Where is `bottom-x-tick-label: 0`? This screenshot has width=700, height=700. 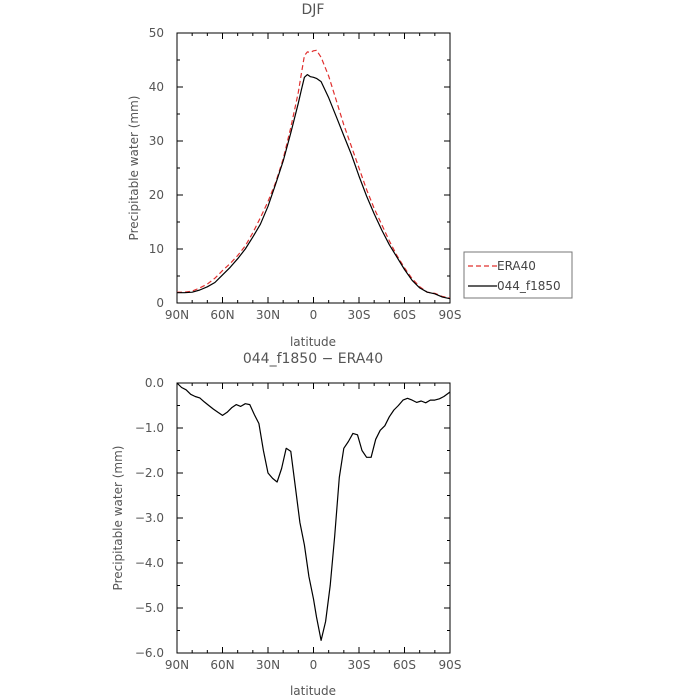
bottom-x-tick-label: 0 is located at coordinates (314, 665).